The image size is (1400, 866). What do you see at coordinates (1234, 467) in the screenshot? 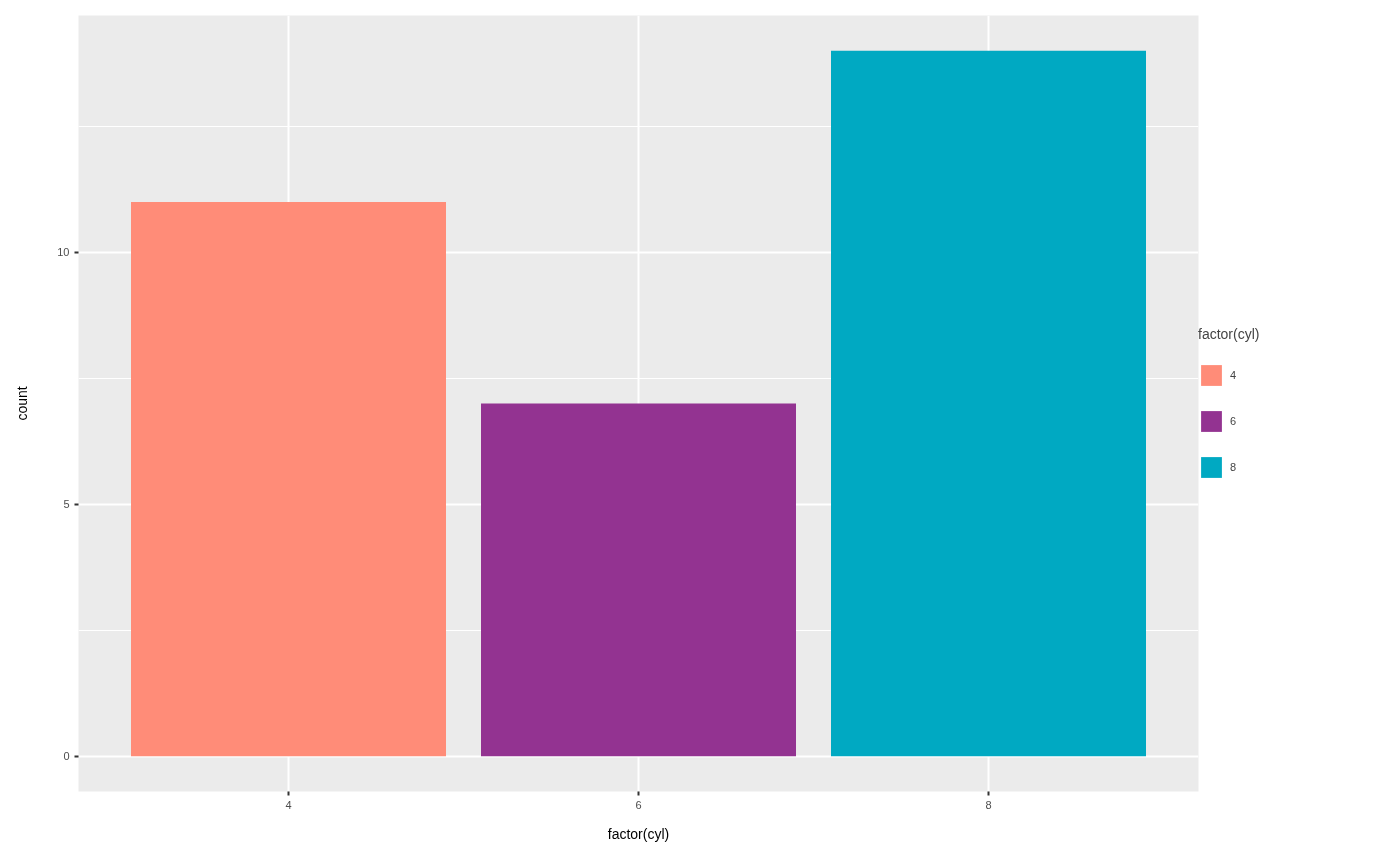
I see `legend-label: 8` at bounding box center [1234, 467].